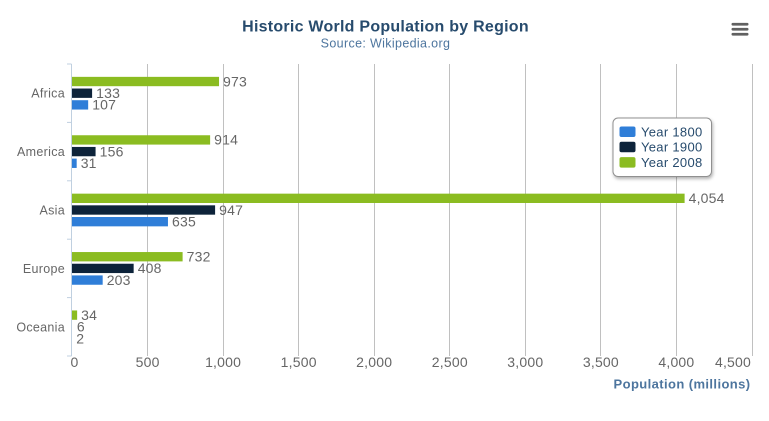 The width and height of the screenshot is (769, 421). I want to click on svg-text: Year 1900, so click(672, 147).